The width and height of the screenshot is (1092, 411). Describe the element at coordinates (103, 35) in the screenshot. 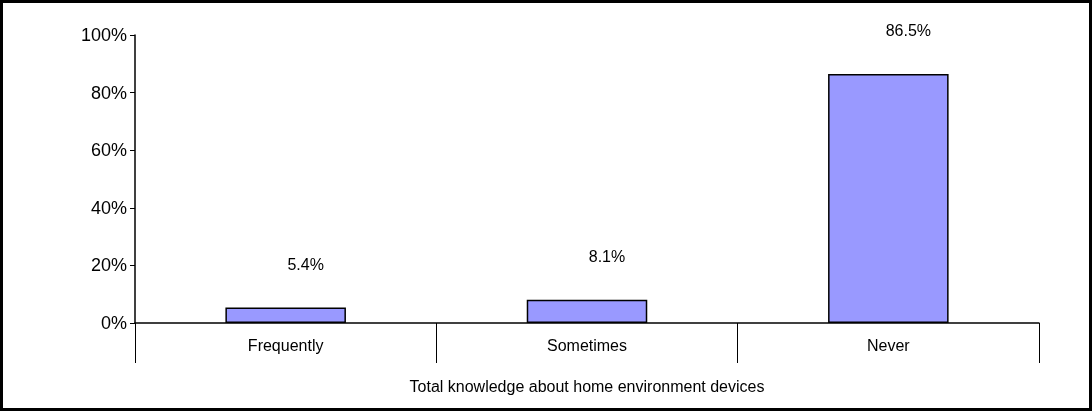

I see `y-tick-label: 100%` at that location.